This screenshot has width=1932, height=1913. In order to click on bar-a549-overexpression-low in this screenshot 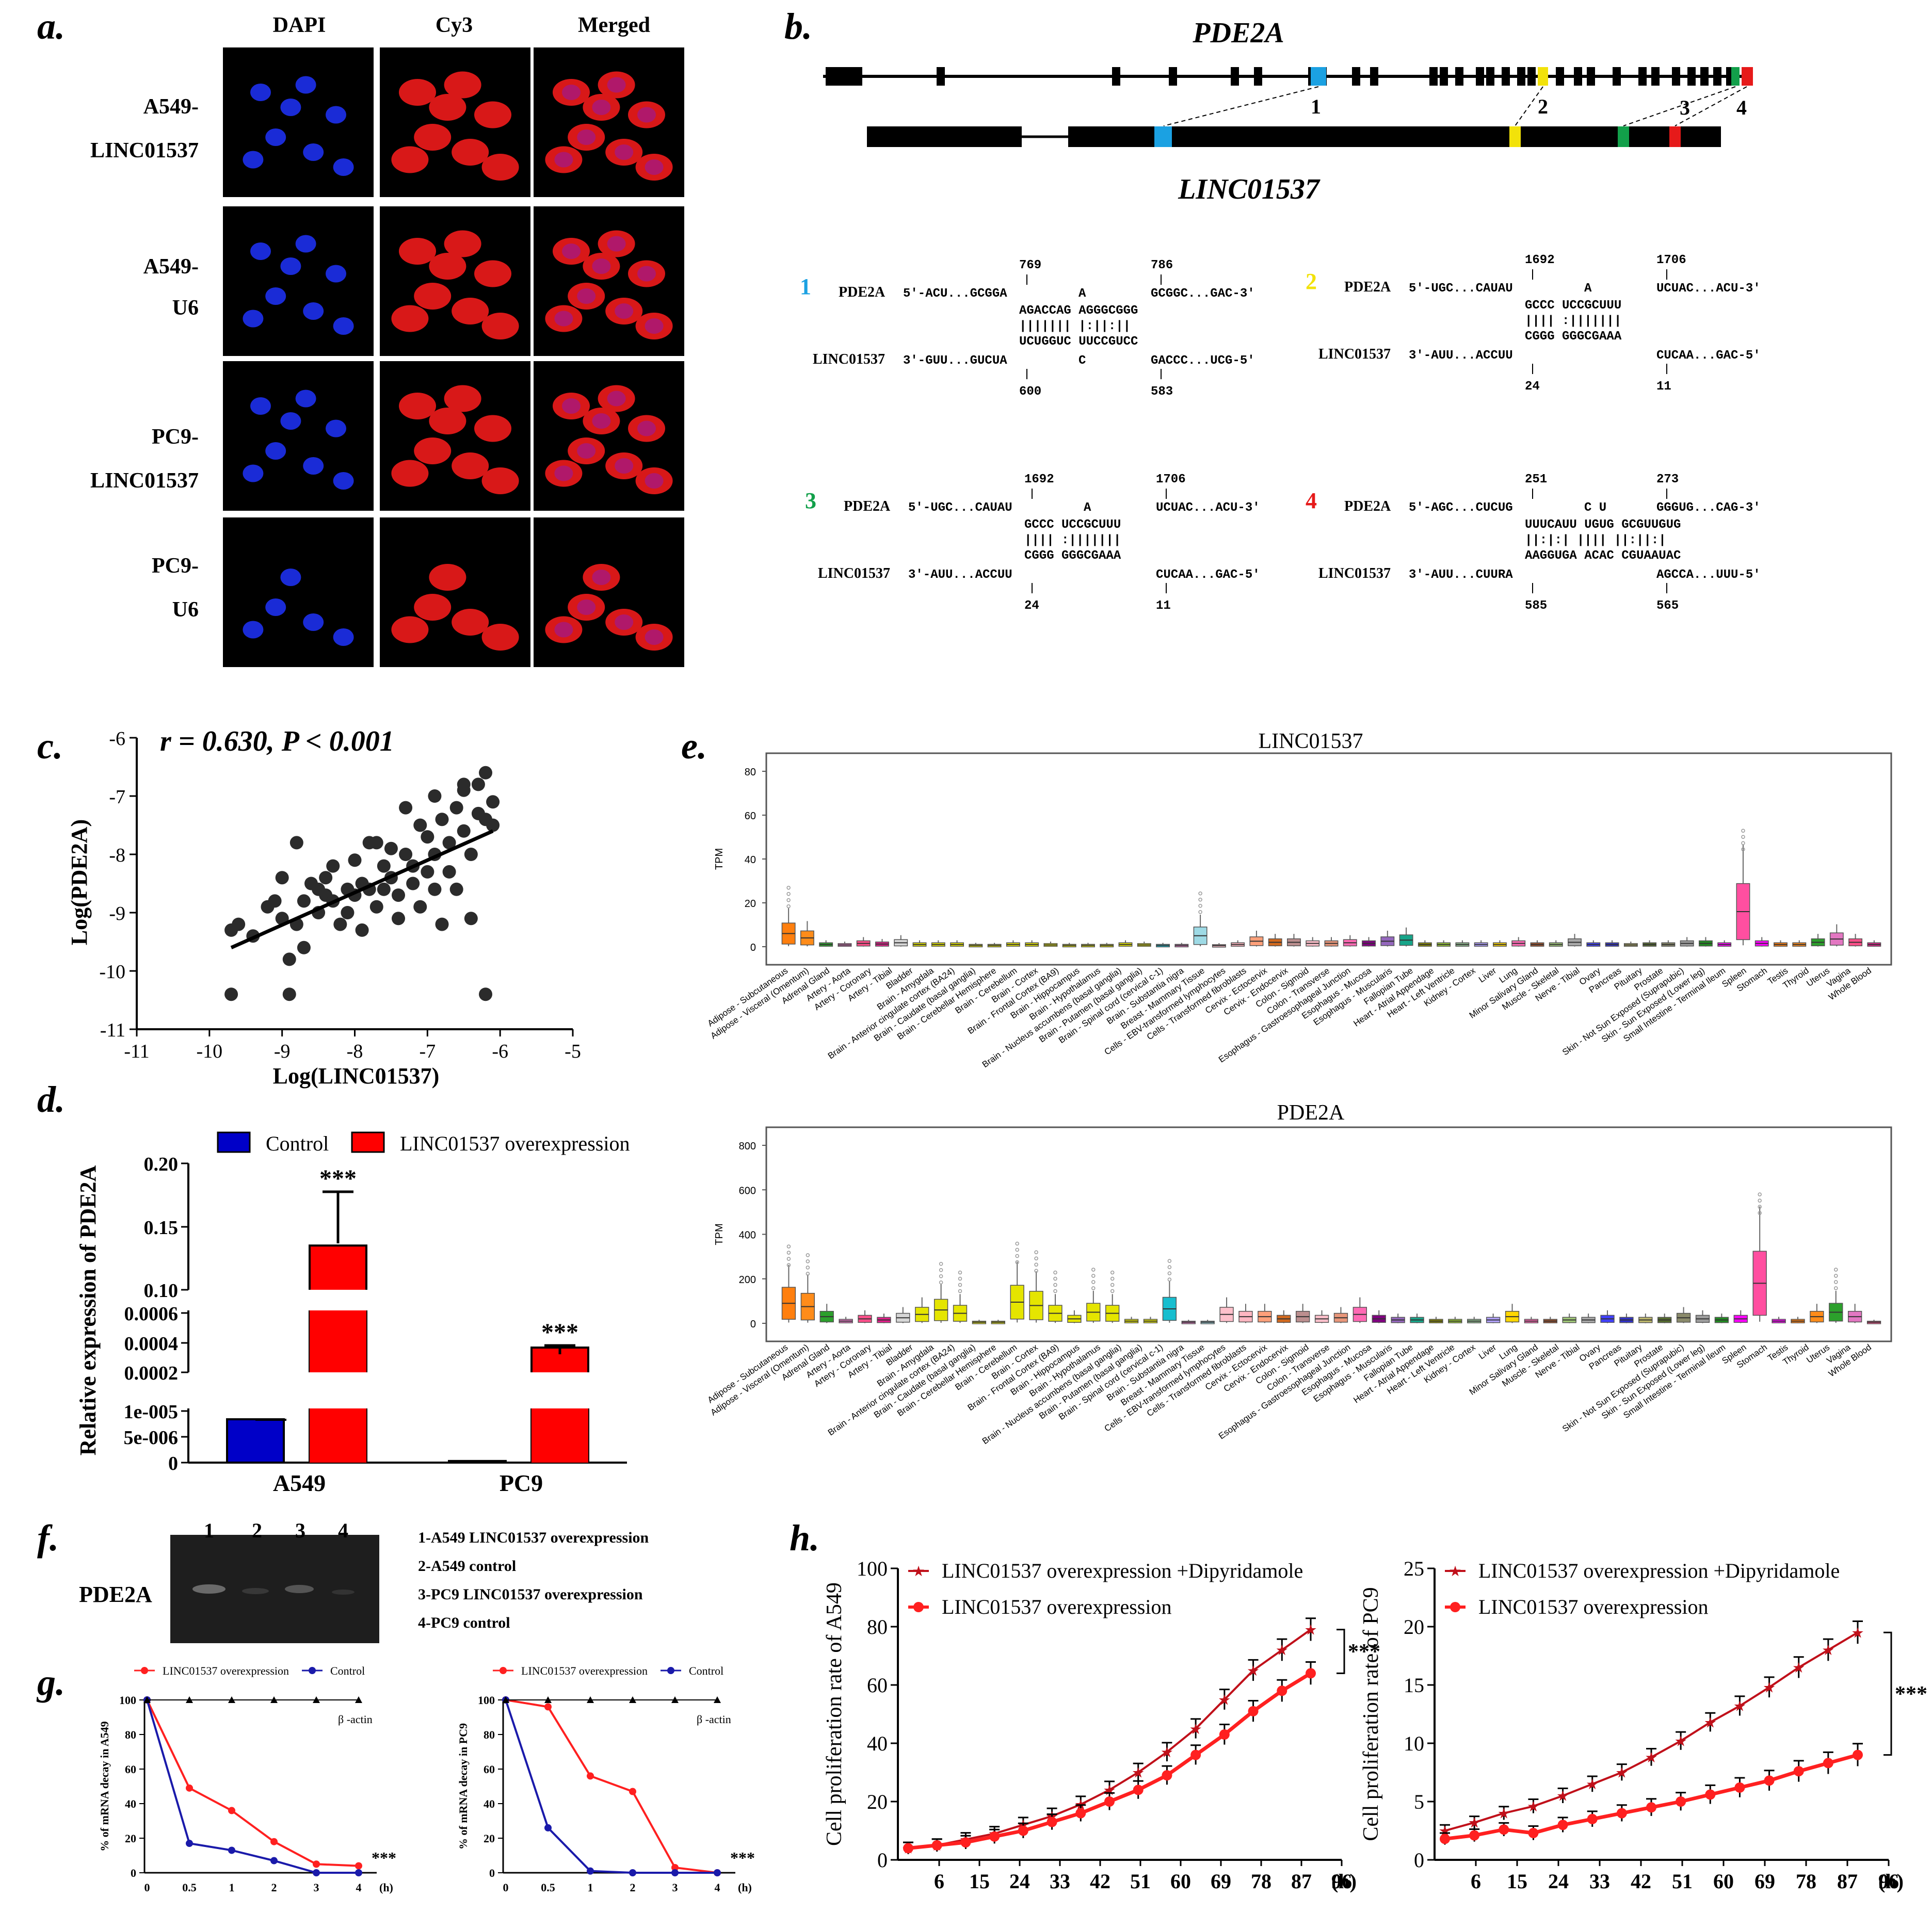, I will do `click(338, 1435)`.